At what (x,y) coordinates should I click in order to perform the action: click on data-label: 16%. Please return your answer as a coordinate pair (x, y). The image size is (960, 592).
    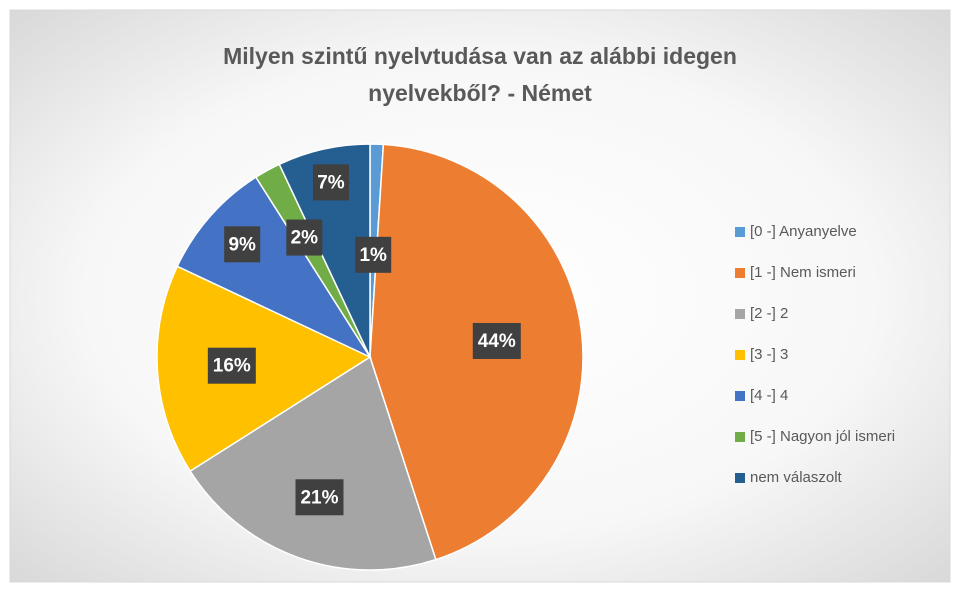
    Looking at the image, I should click on (232, 366).